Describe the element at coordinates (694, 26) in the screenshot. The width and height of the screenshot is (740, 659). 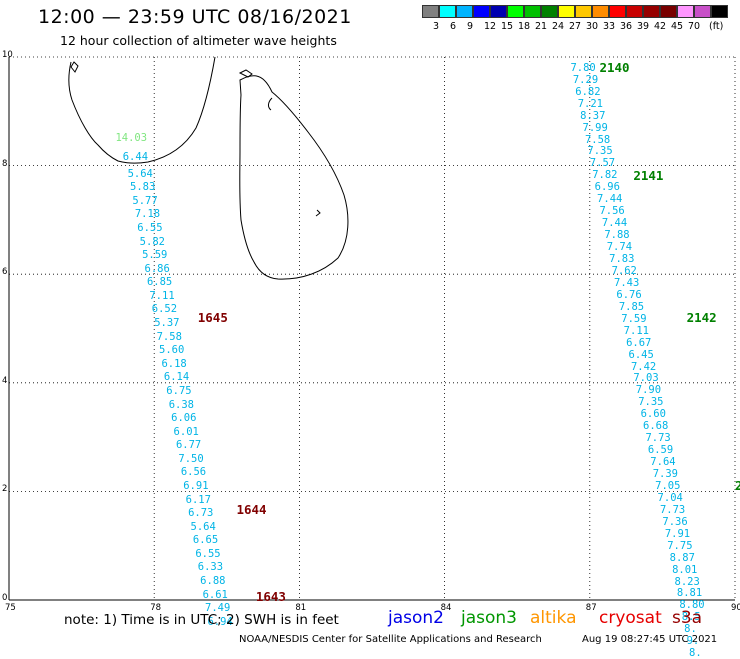
I see `color-scale-label: 70` at that location.